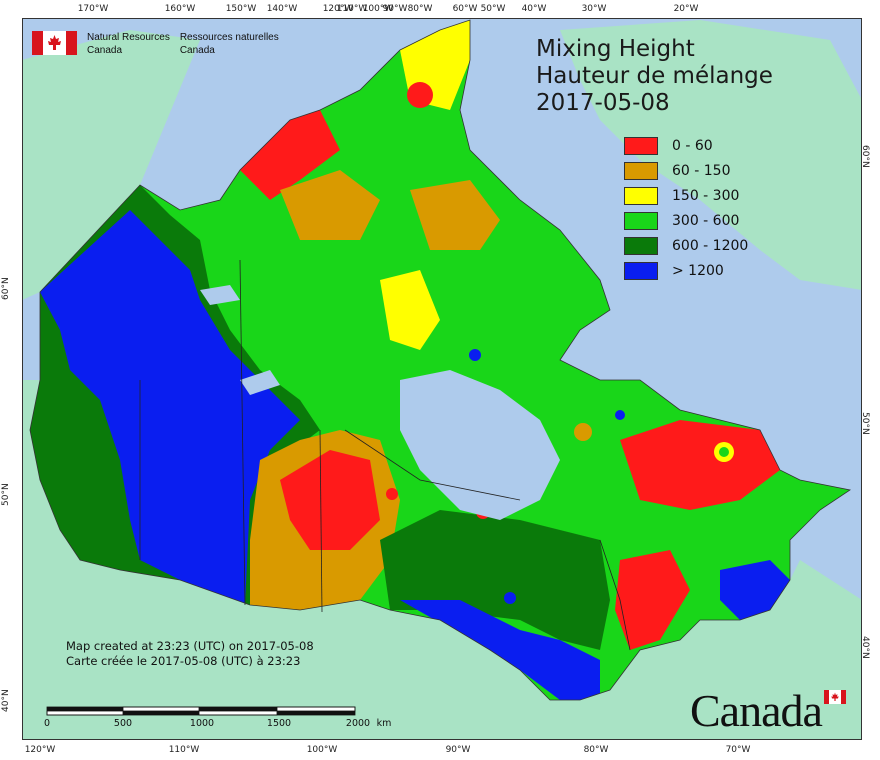  What do you see at coordinates (724, 452) in the screenshot?
I see `spot-labrador-inner` at bounding box center [724, 452].